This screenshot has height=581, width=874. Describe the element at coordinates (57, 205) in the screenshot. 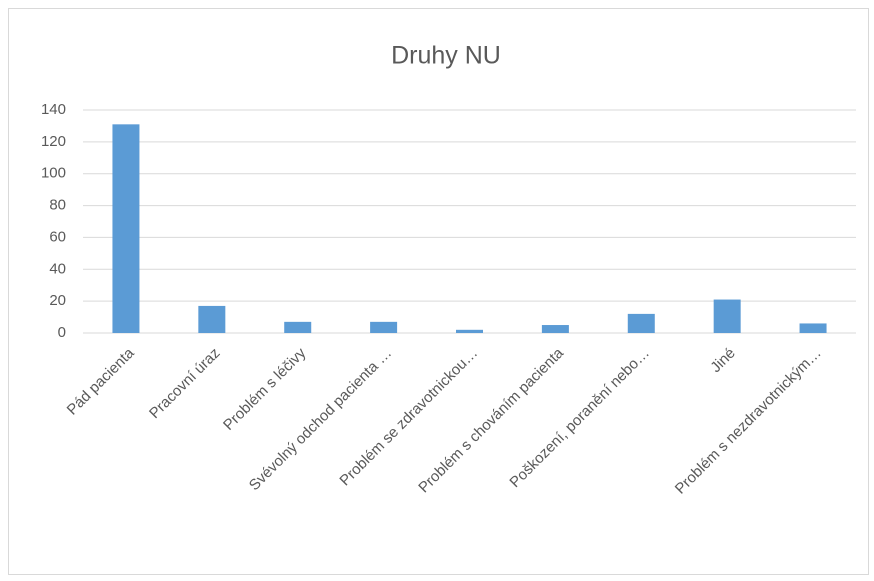

I see `y-tick-label: 80` at that location.